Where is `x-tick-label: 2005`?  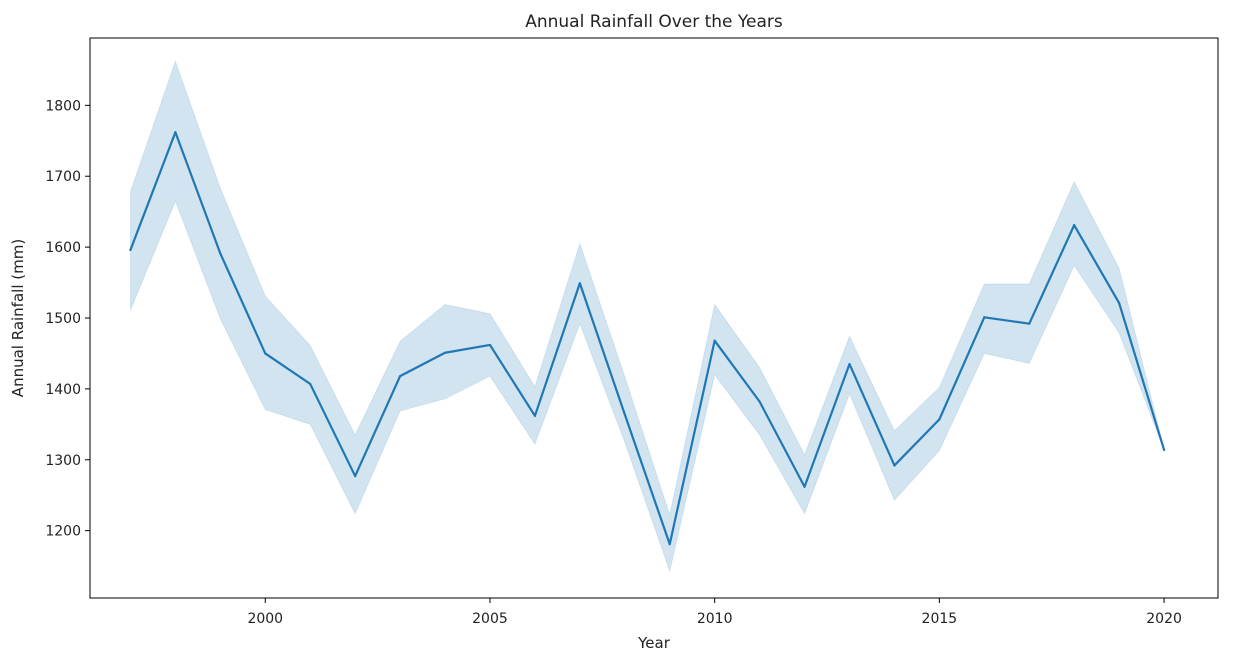 x-tick-label: 2005 is located at coordinates (490, 619).